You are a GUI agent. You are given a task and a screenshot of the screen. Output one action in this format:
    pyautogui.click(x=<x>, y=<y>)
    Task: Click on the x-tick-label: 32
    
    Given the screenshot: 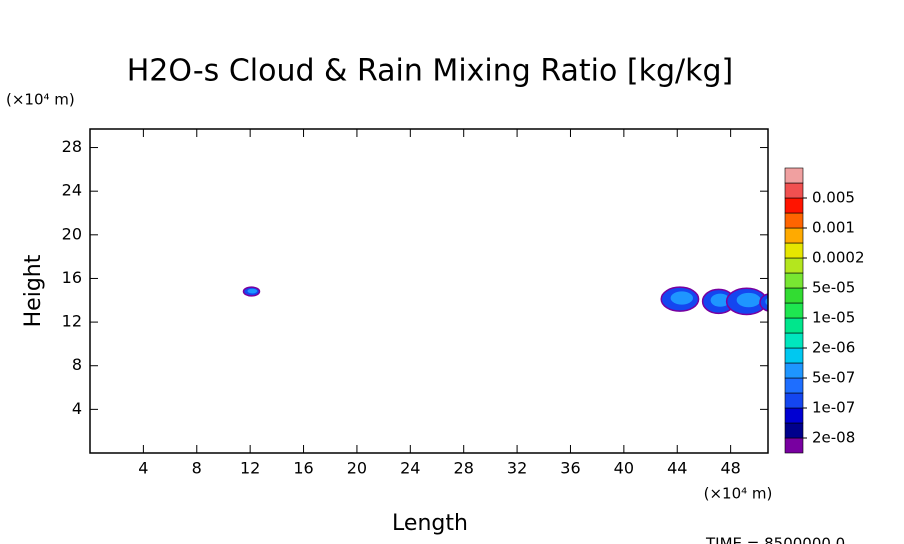 What is the action you would take?
    pyautogui.click(x=517, y=468)
    